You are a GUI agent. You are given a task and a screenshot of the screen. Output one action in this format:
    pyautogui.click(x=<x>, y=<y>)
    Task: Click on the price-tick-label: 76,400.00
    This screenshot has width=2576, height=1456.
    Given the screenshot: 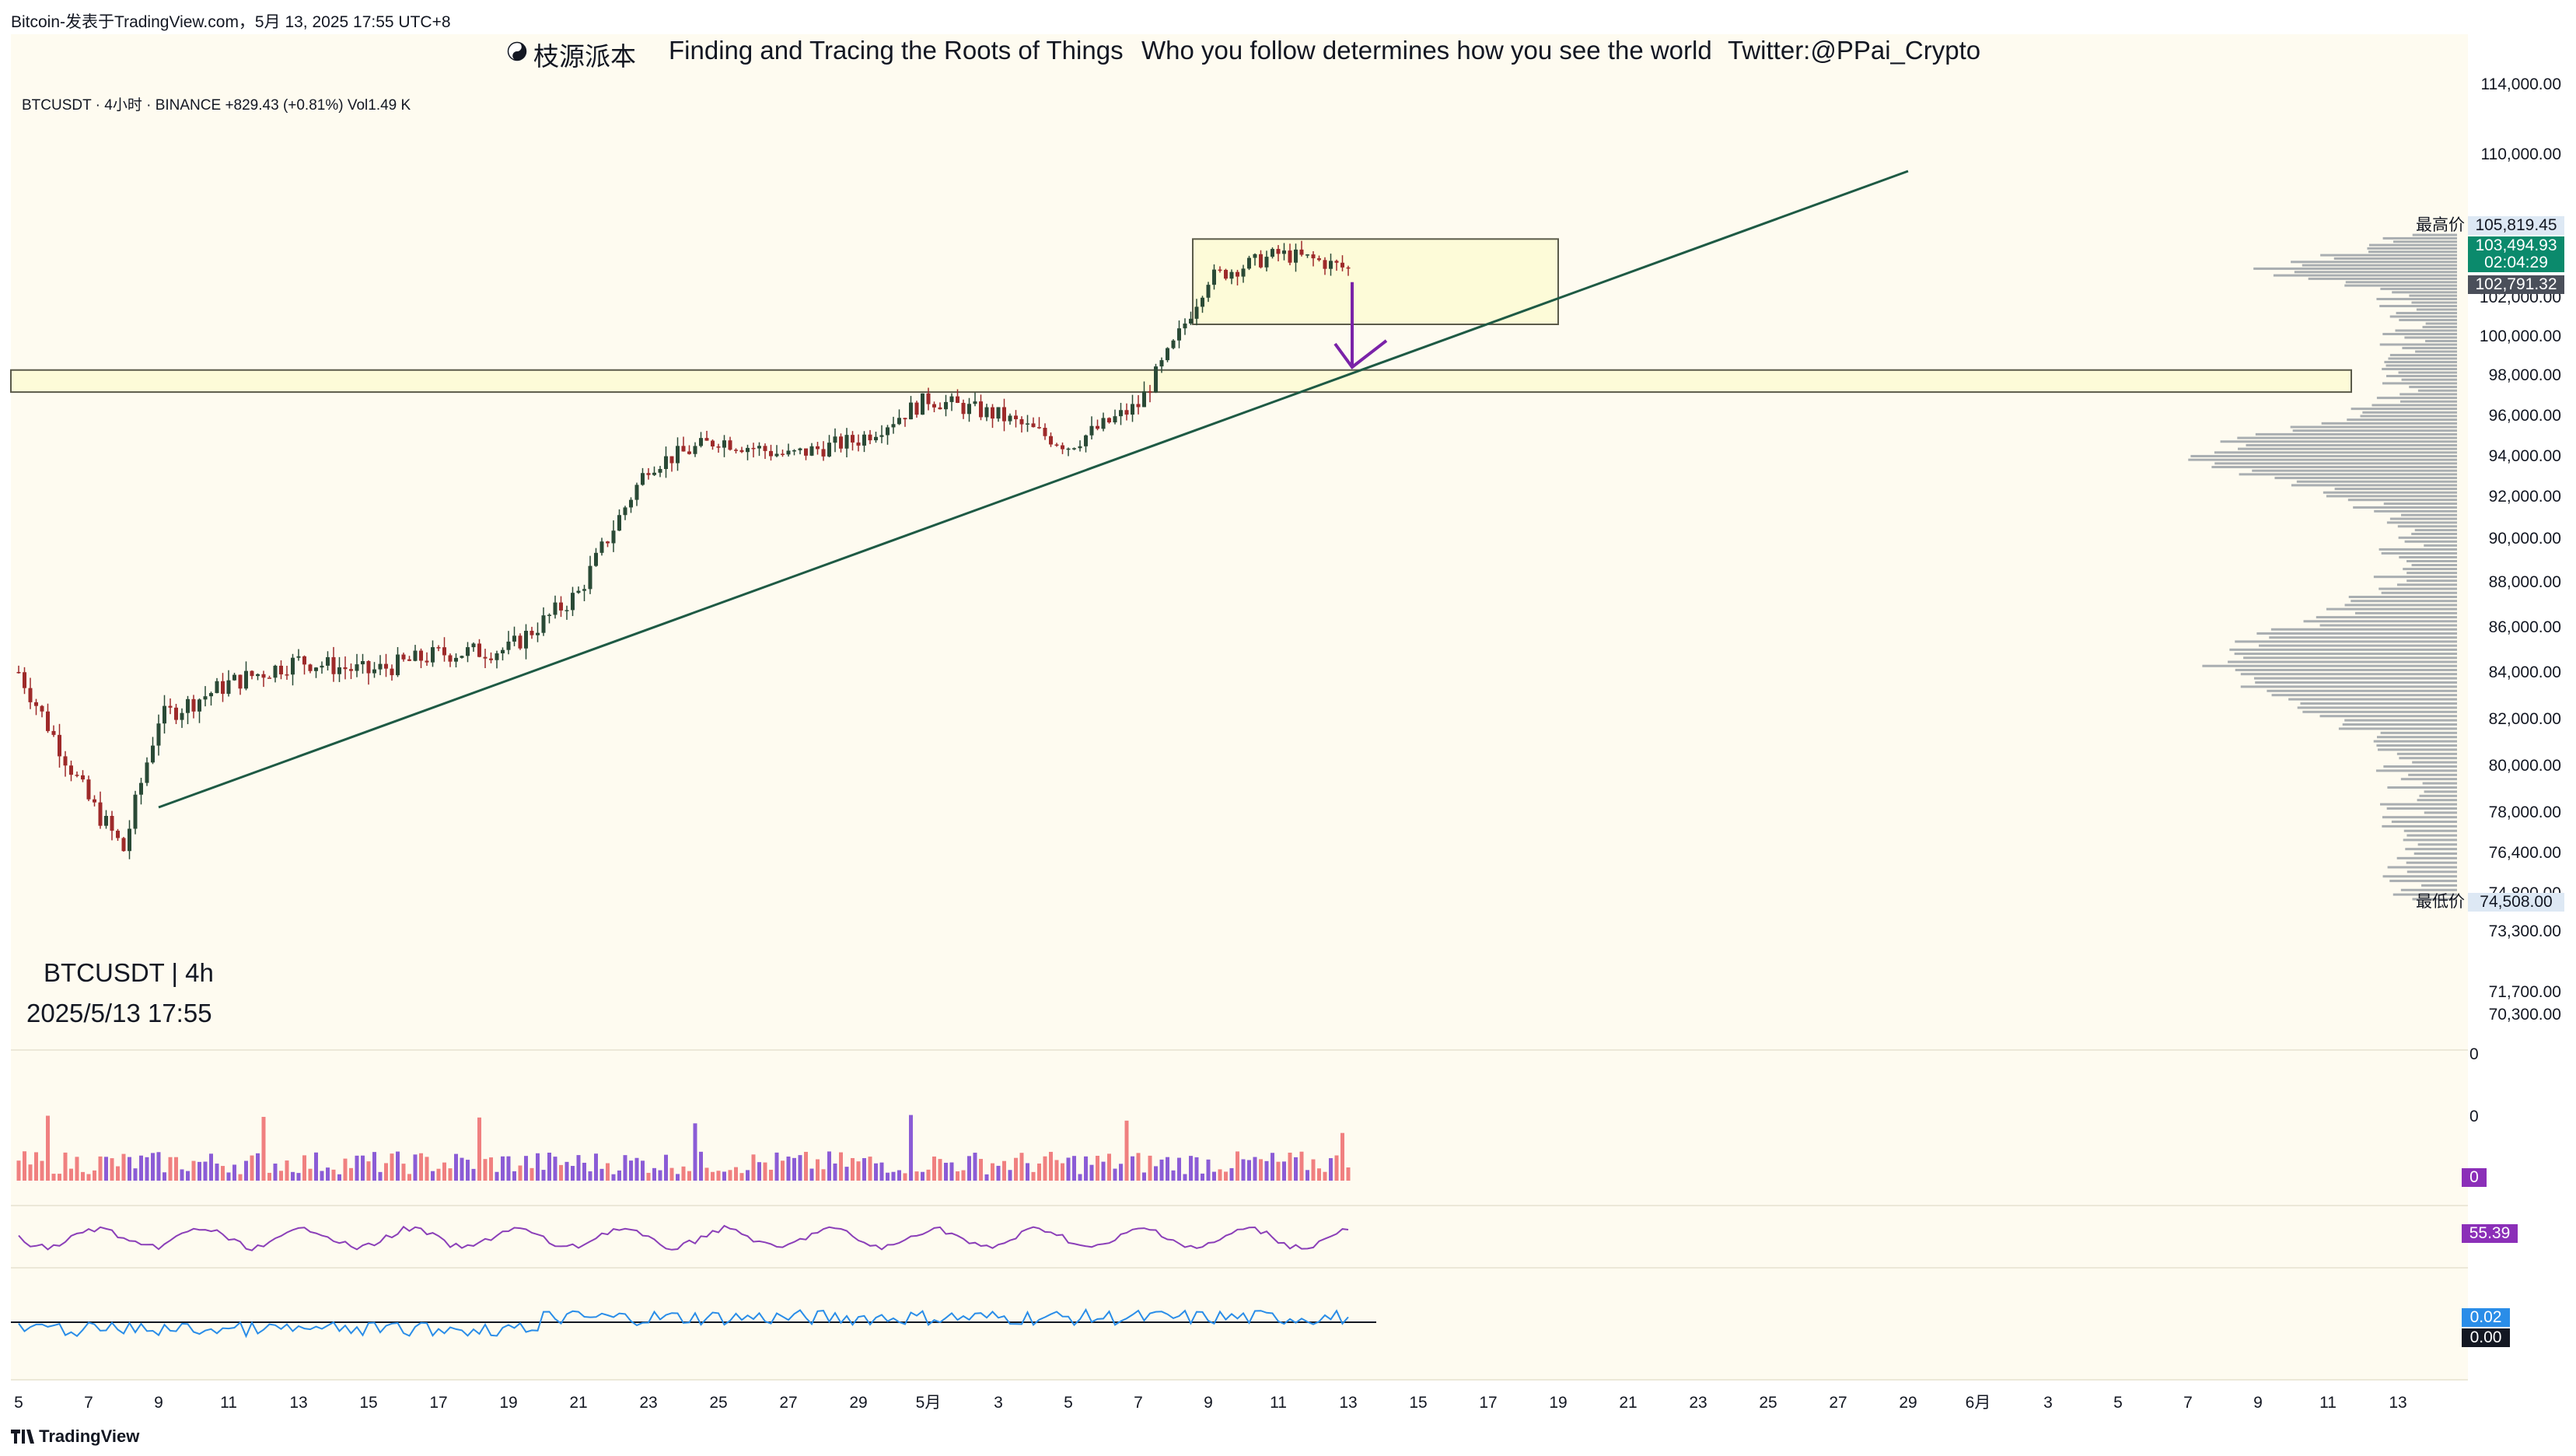 What is the action you would take?
    pyautogui.click(x=2525, y=853)
    